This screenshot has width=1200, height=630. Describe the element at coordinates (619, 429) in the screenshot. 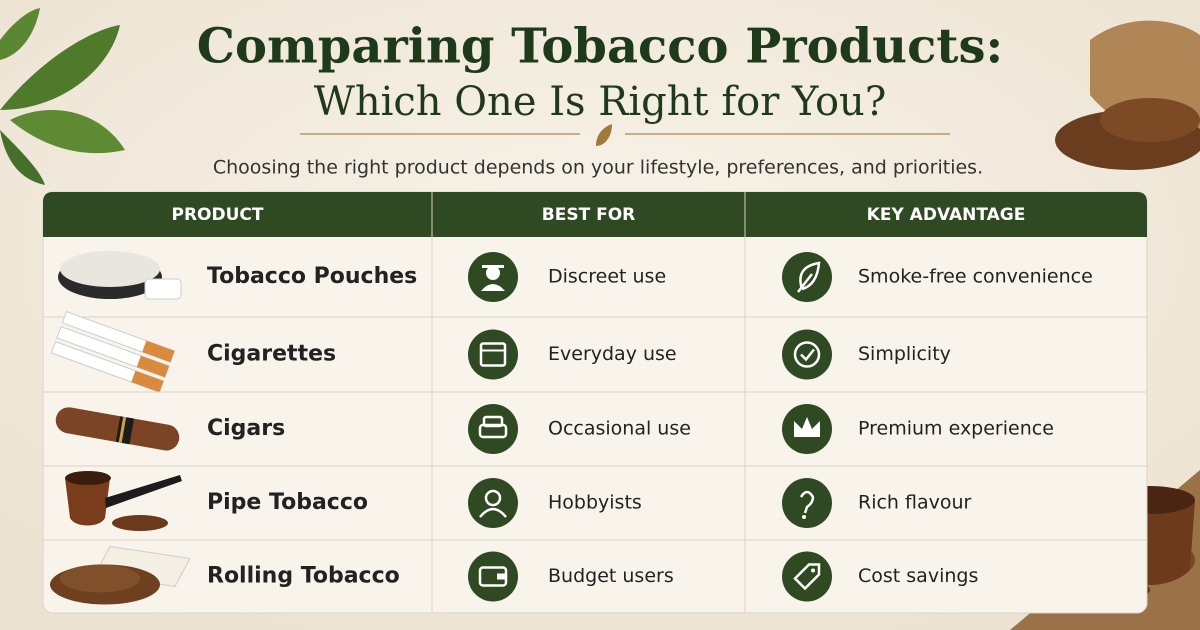

I see `icon-shape: Occasional use` at that location.